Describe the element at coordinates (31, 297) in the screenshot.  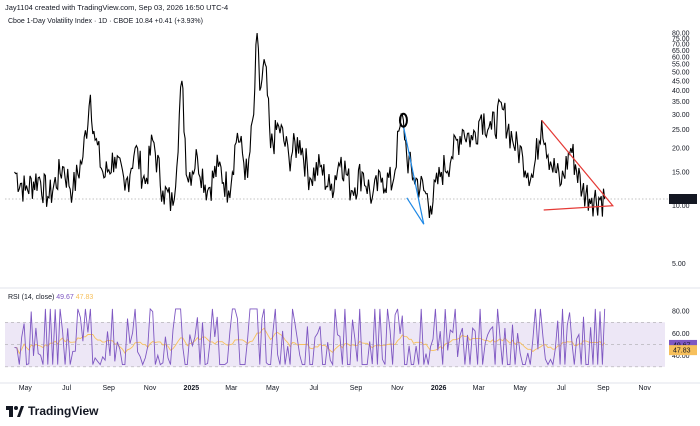
I see `rsi-legend-label: RSI (14, close)` at that location.